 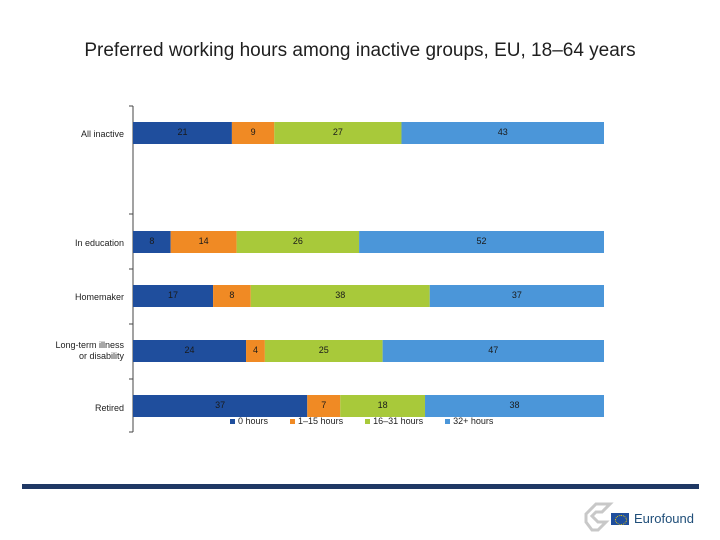 I want to click on data-label: 21, so click(x=182, y=132).